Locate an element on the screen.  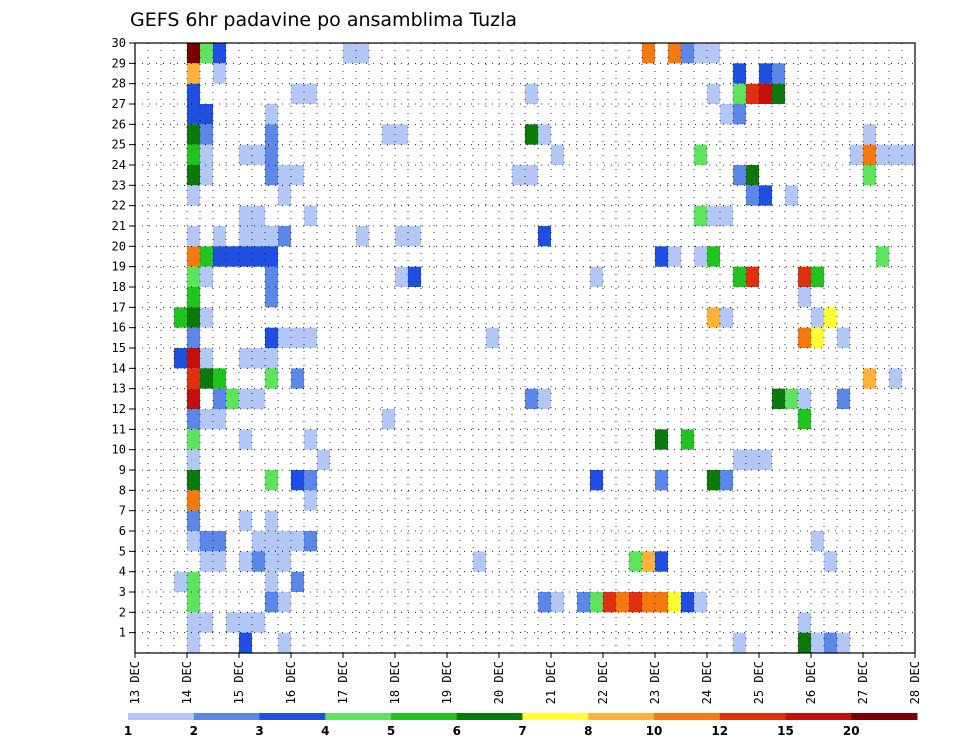
x-tick-label: 15 DEC is located at coordinates (239, 682).